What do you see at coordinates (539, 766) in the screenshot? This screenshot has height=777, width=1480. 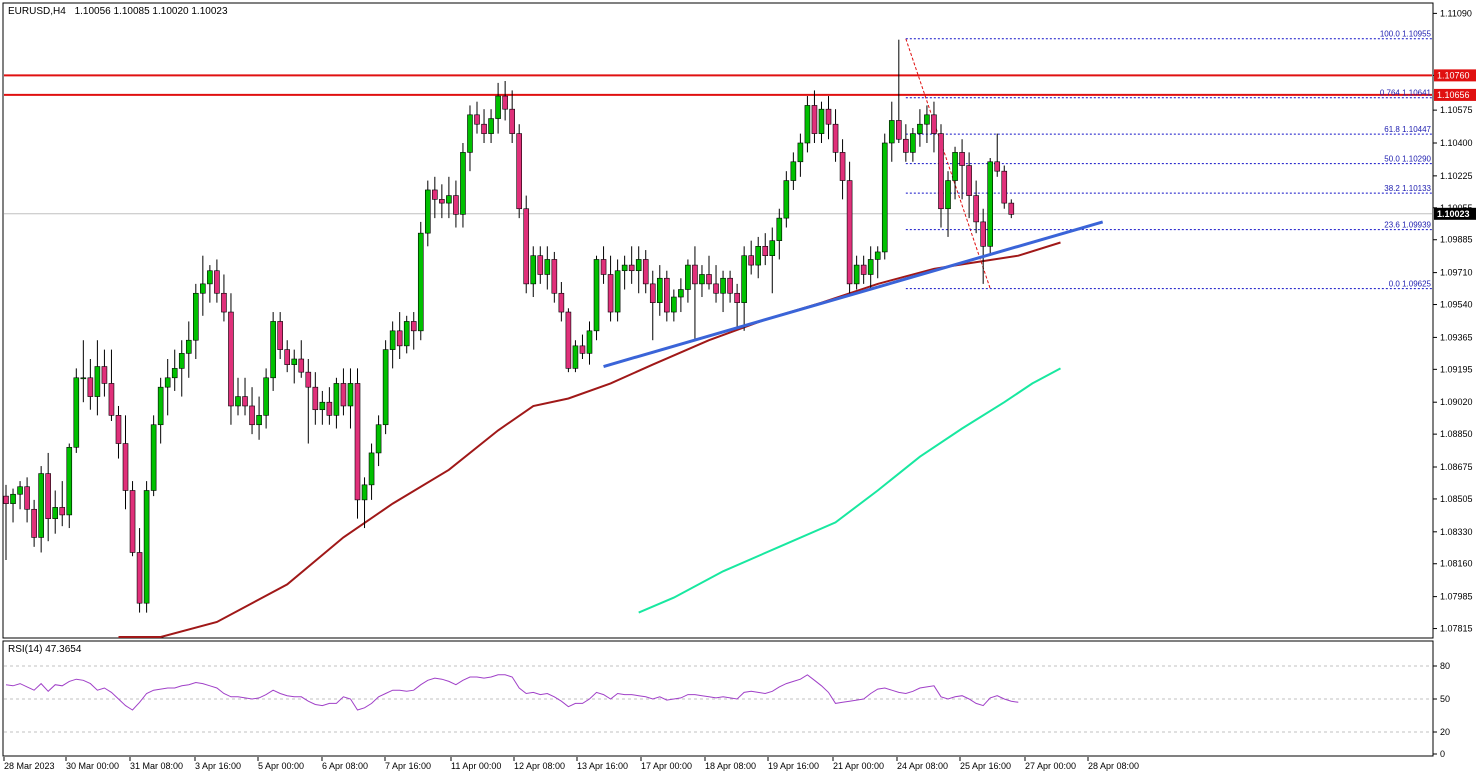 I see `time-tick-label: 12 Apr 08:00` at bounding box center [539, 766].